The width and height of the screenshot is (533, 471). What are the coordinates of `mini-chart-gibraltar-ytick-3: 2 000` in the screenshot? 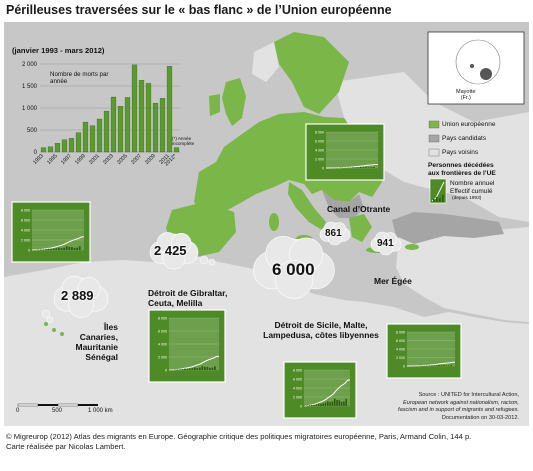 It's located at (162, 358).